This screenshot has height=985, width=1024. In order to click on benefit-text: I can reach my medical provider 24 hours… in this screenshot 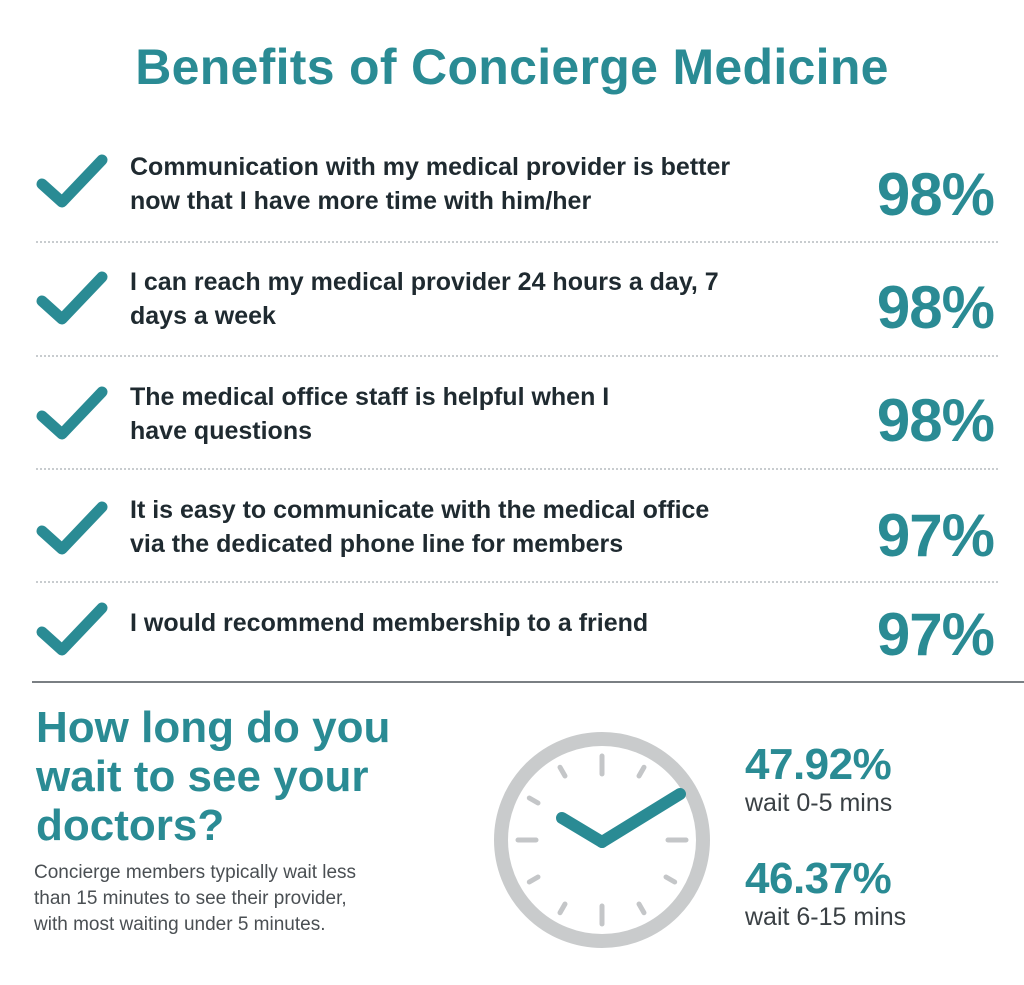, I will do `click(485, 299)`.